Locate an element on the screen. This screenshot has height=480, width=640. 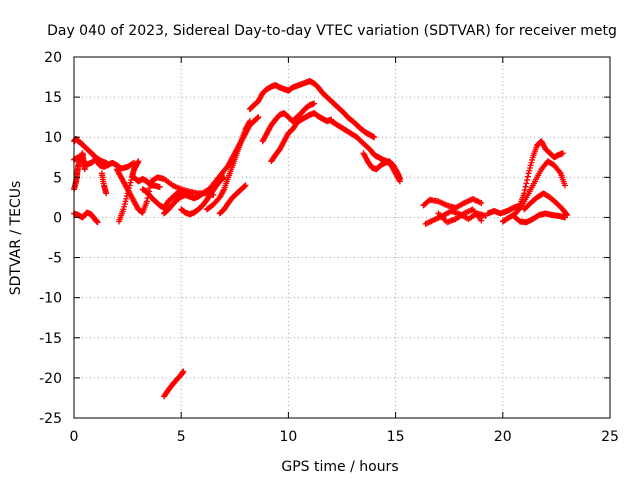
series-arc-c is located at coordinates (79, 171).